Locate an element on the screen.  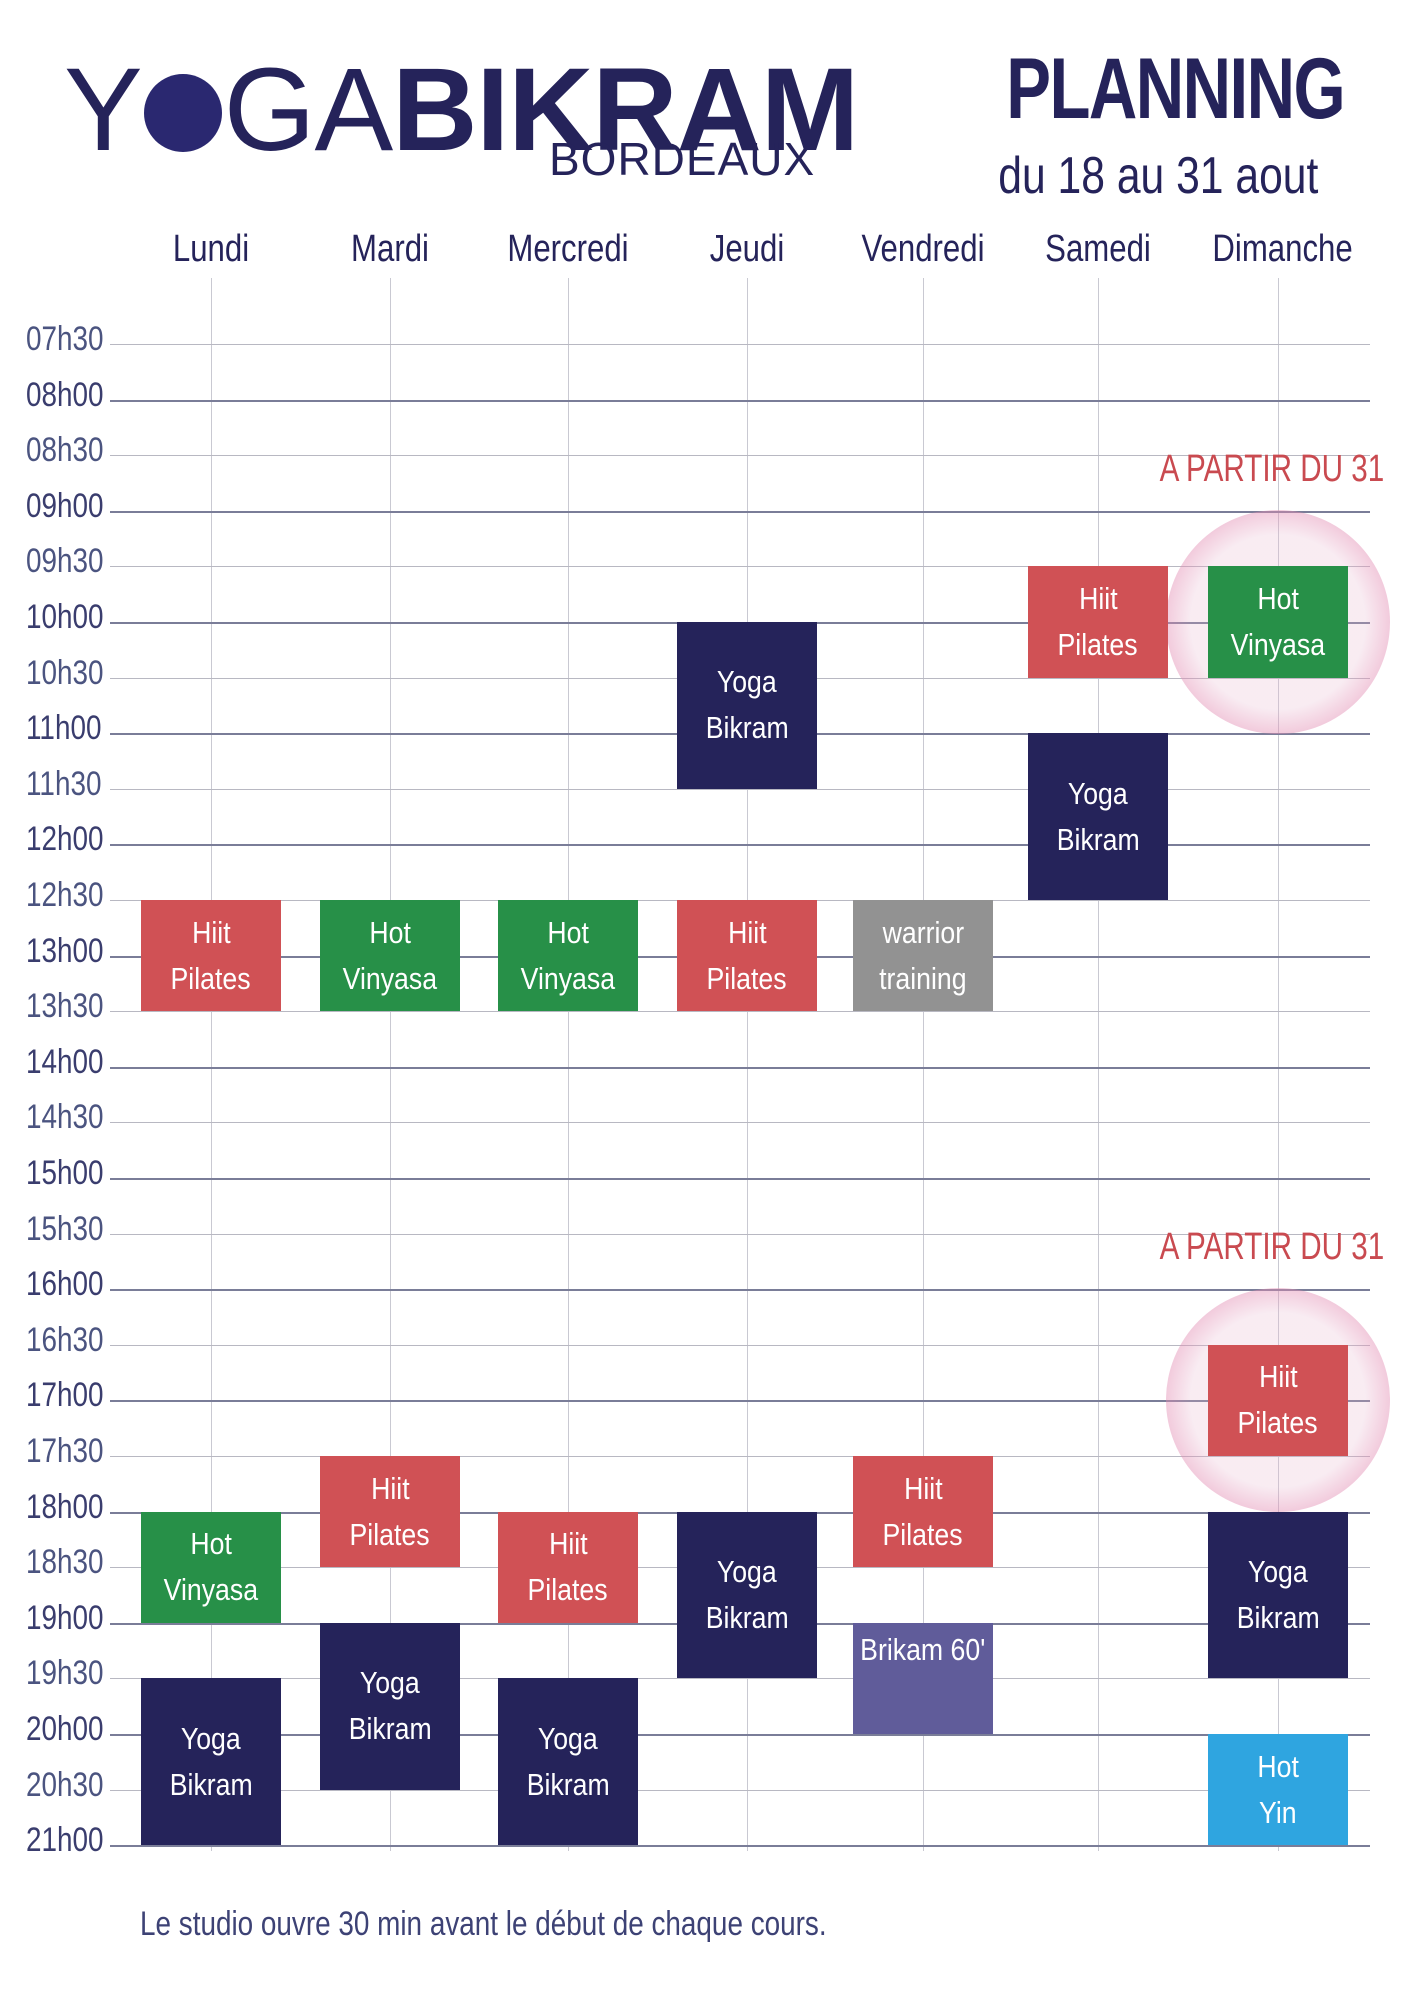
time-label: 13h30 is located at coordinates (65, 1006).